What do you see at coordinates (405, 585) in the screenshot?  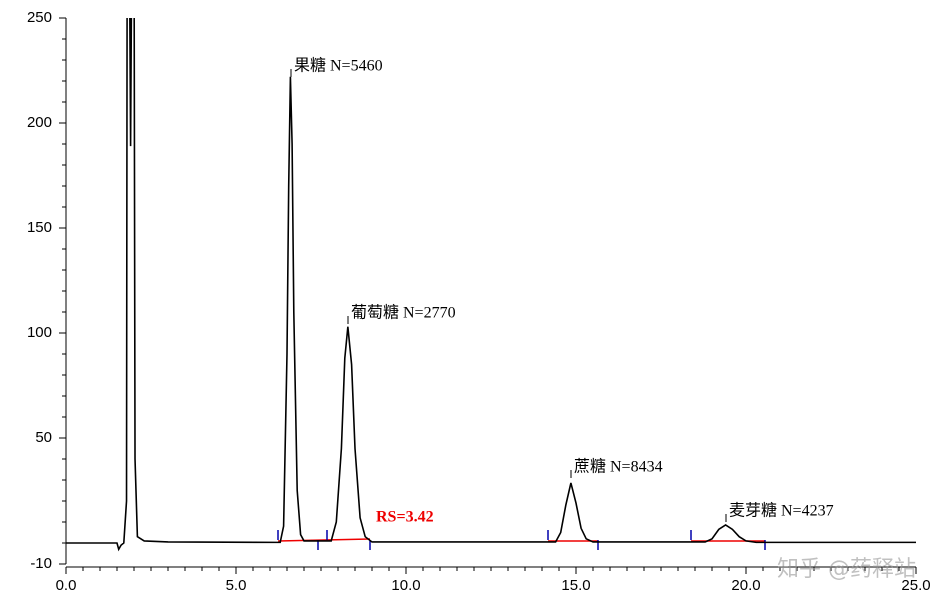 I see `x-tick-label: 10.0` at bounding box center [405, 585].